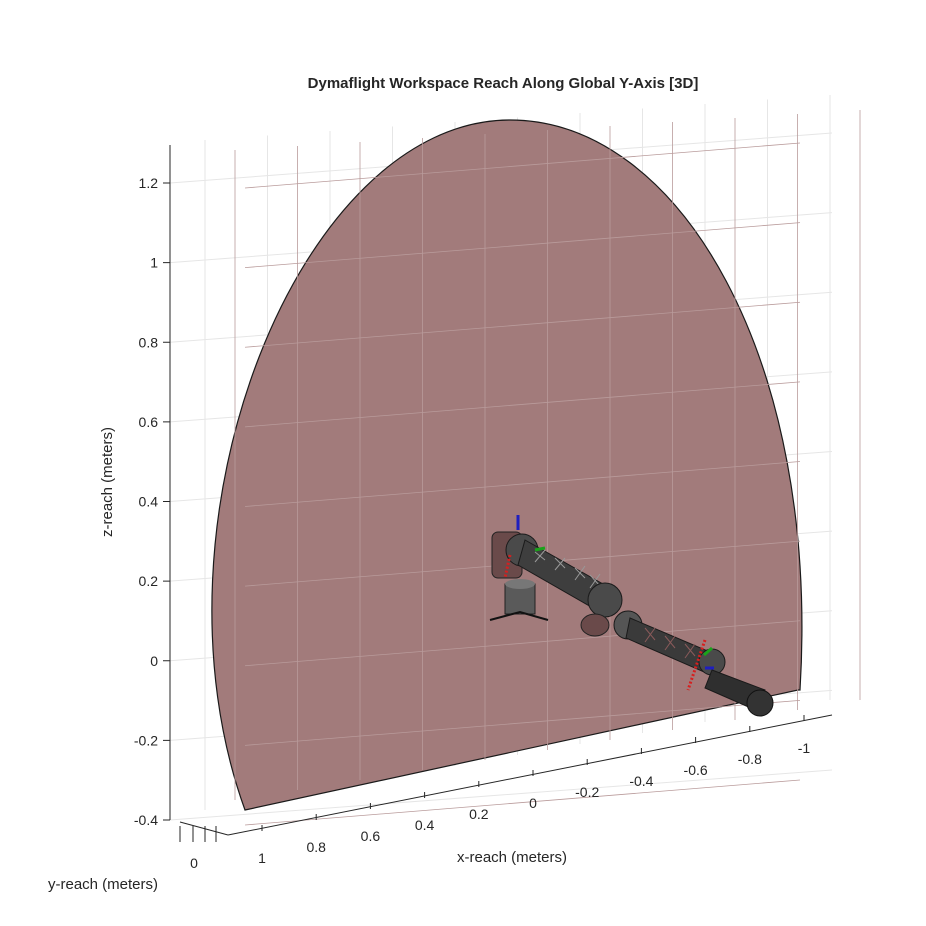 The width and height of the screenshot is (926, 926). What do you see at coordinates (533, 803) in the screenshot?
I see `x-tick-label: 0` at bounding box center [533, 803].